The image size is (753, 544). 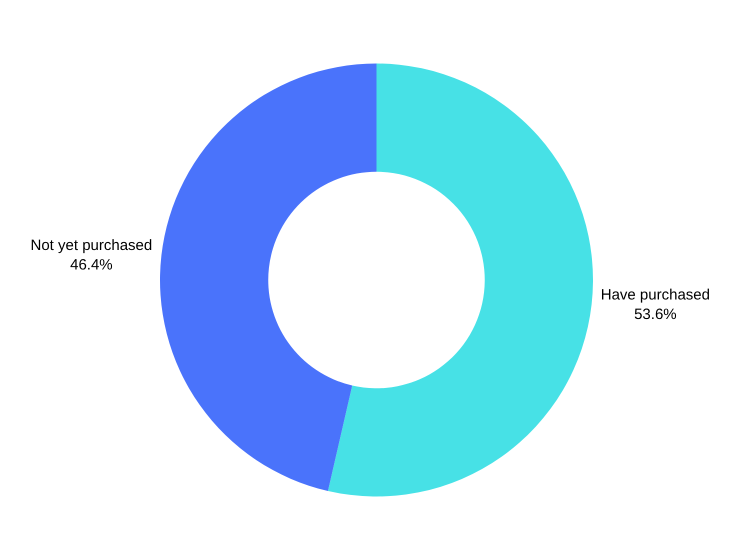 I want to click on data-label: 53.6%, so click(x=655, y=314).